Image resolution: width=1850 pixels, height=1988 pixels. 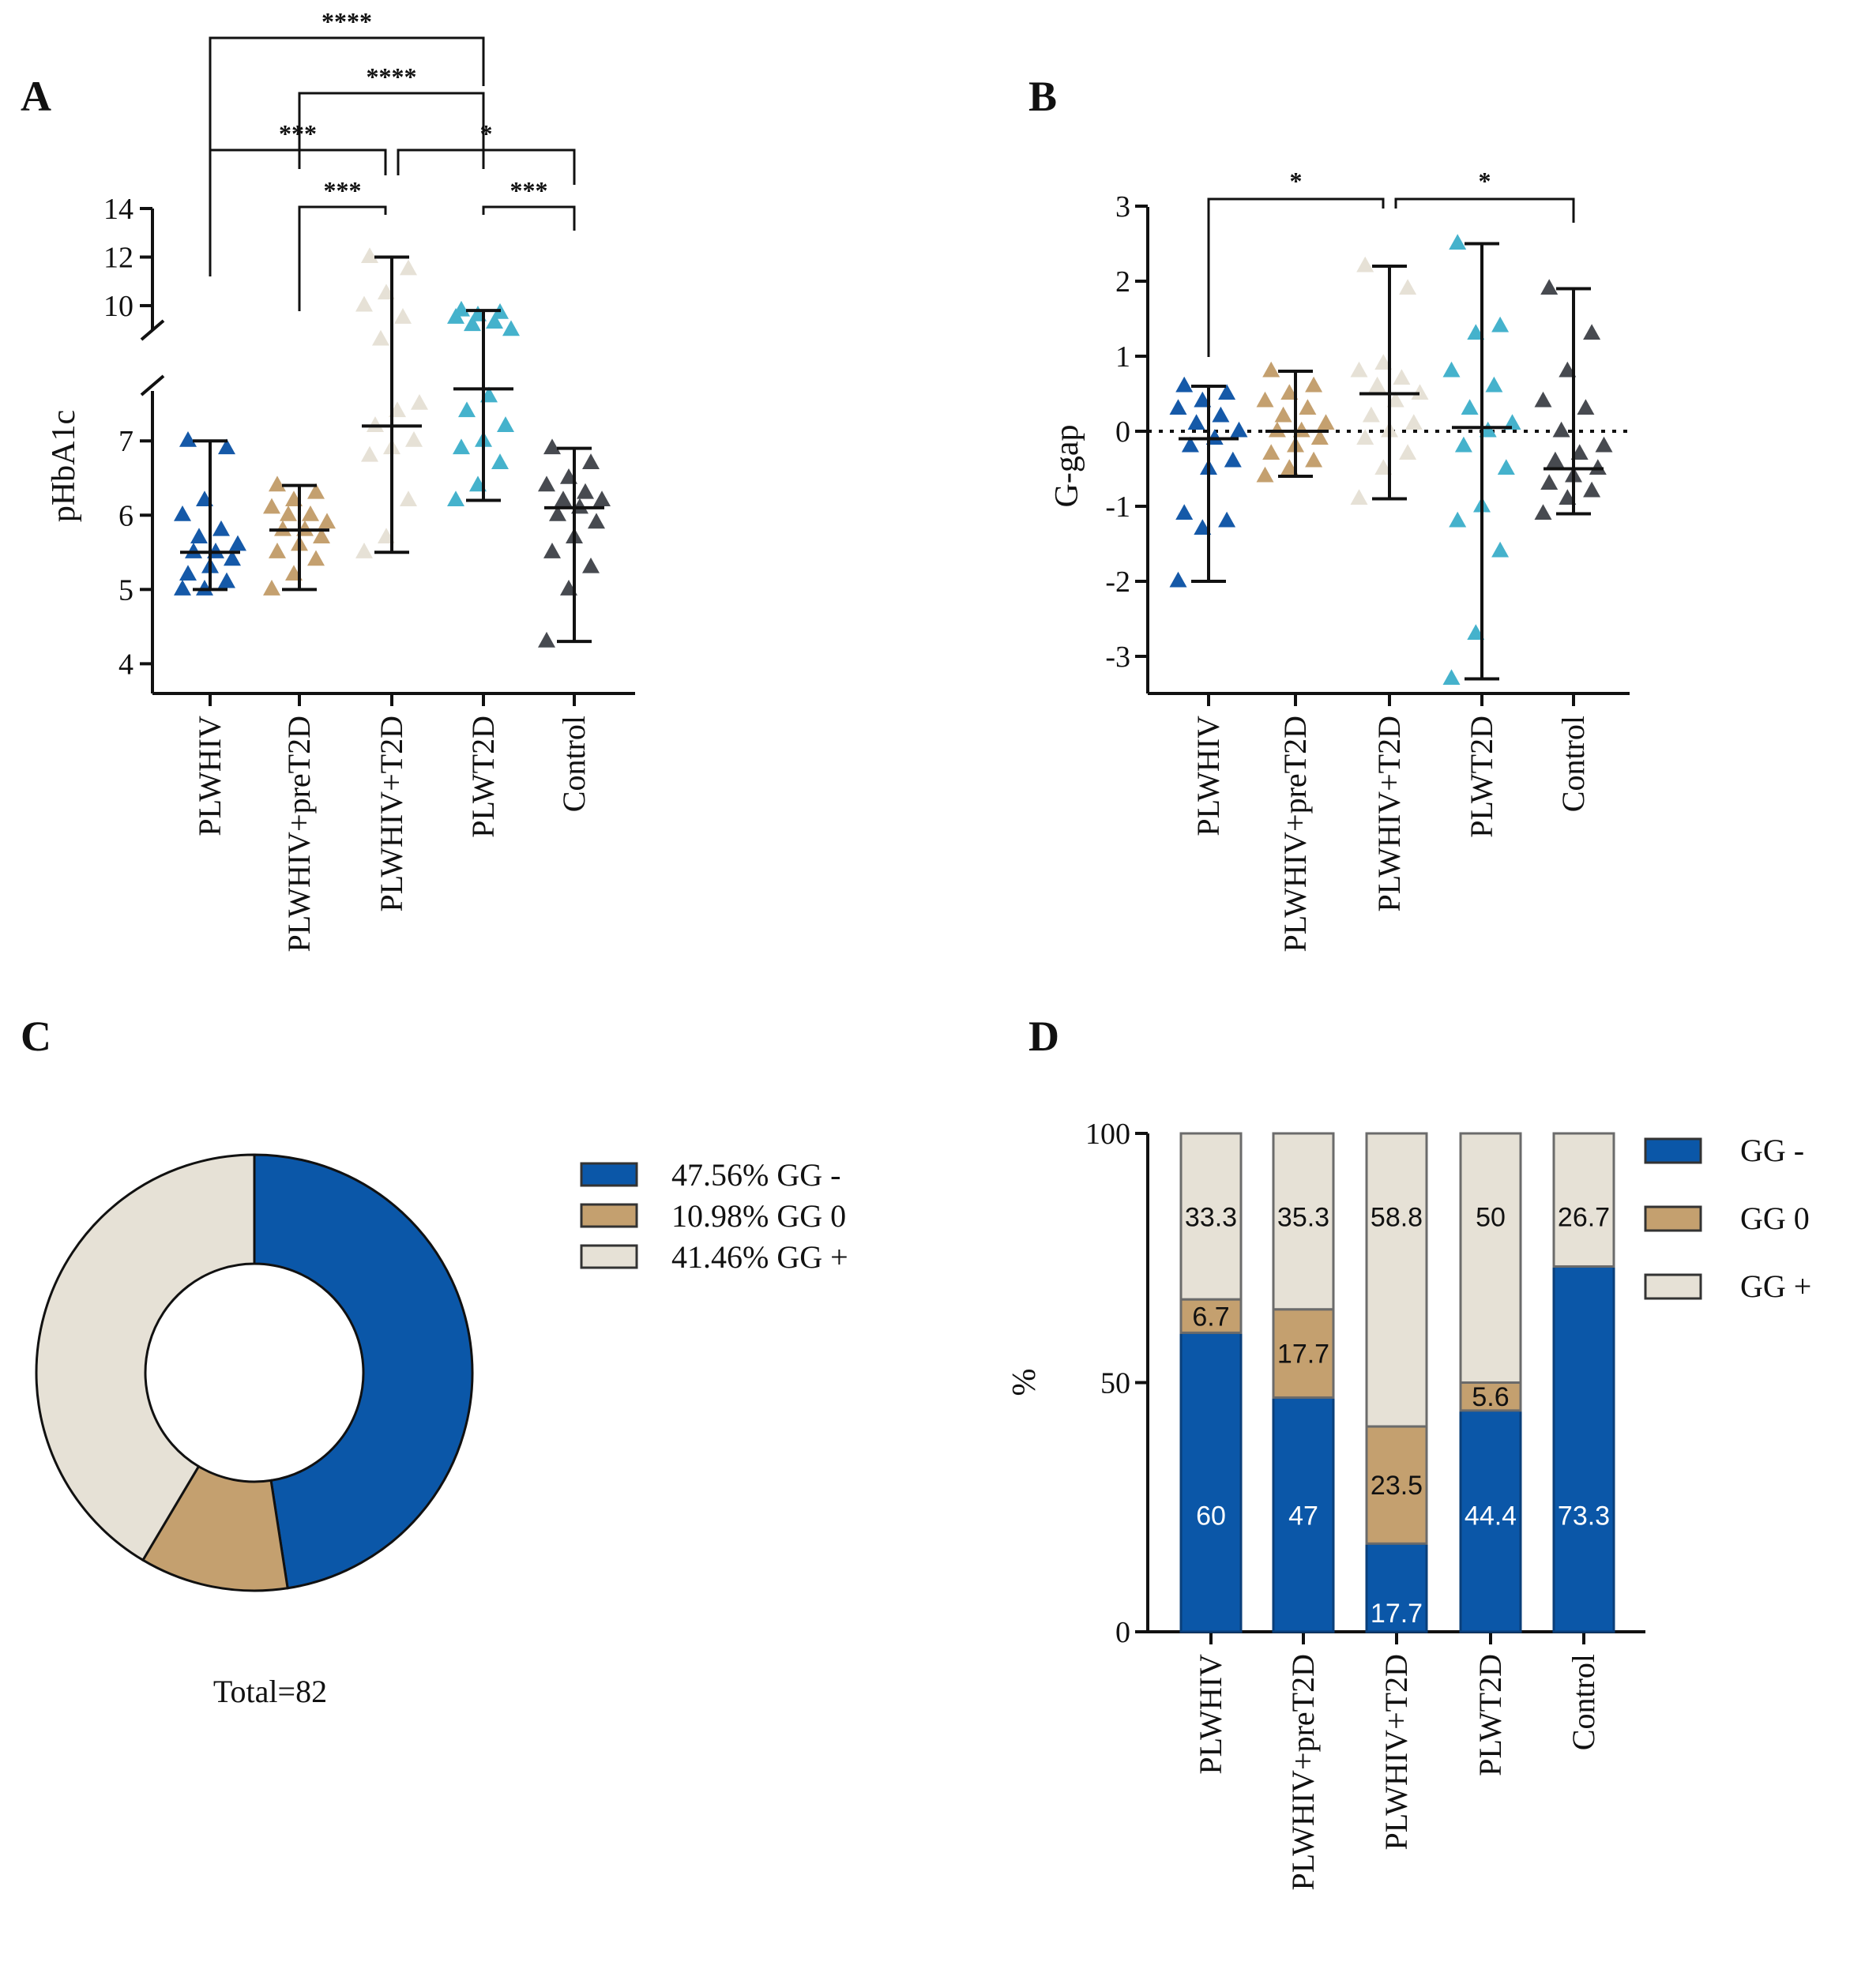 What do you see at coordinates (1067, 466) in the screenshot?
I see `y-axis-label: G-gap` at bounding box center [1067, 466].